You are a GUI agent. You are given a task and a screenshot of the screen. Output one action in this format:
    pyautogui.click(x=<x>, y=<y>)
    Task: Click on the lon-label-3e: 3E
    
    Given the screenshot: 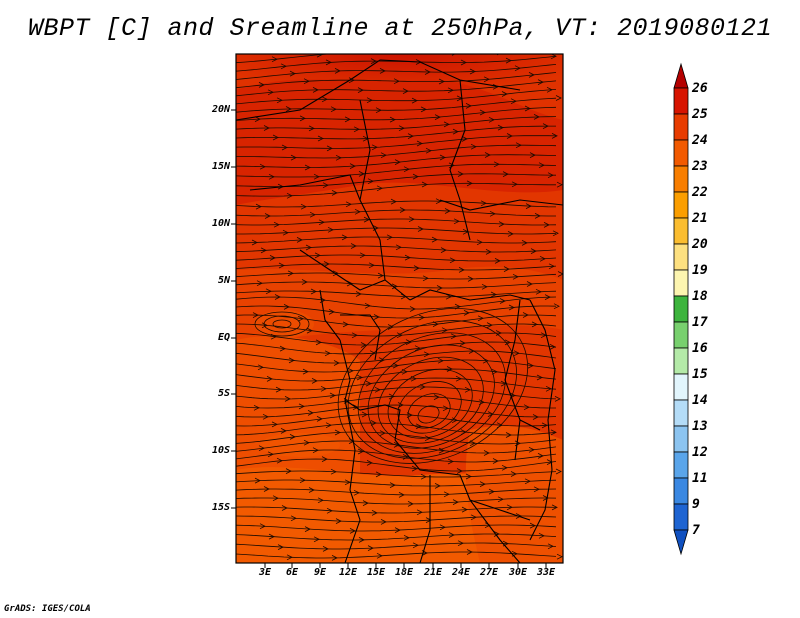 What is the action you would take?
    pyautogui.click(x=265, y=572)
    